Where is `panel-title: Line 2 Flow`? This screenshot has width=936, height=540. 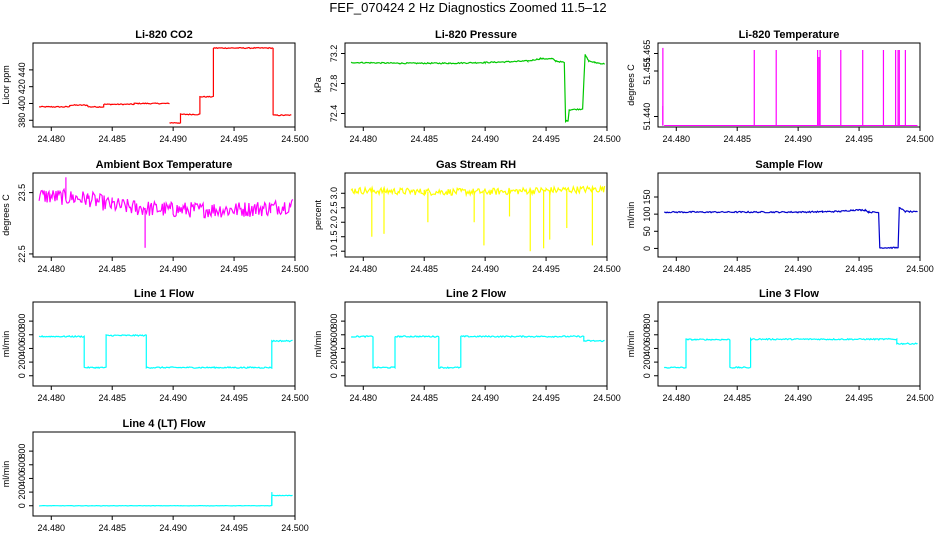 panel-title: Line 2 Flow is located at coordinates (476, 294).